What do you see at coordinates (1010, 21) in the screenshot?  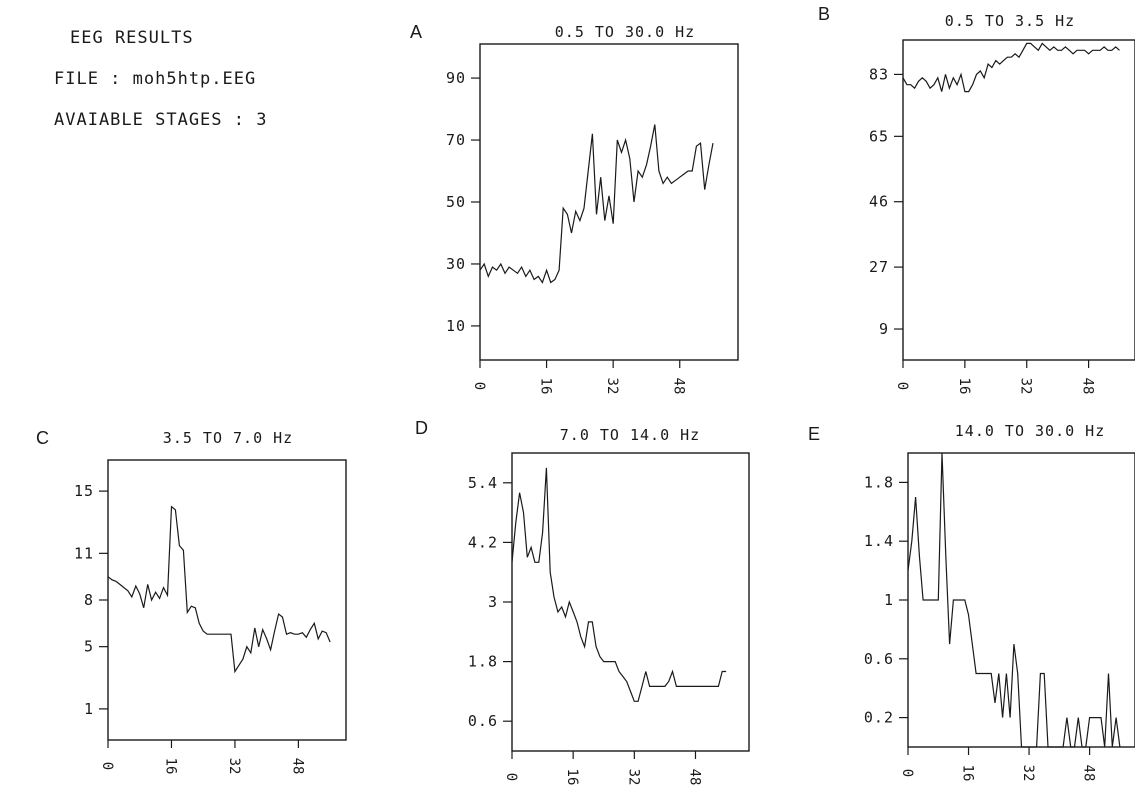 I see `panel-title: 0.5 TO 3.5 Hz` at bounding box center [1010, 21].